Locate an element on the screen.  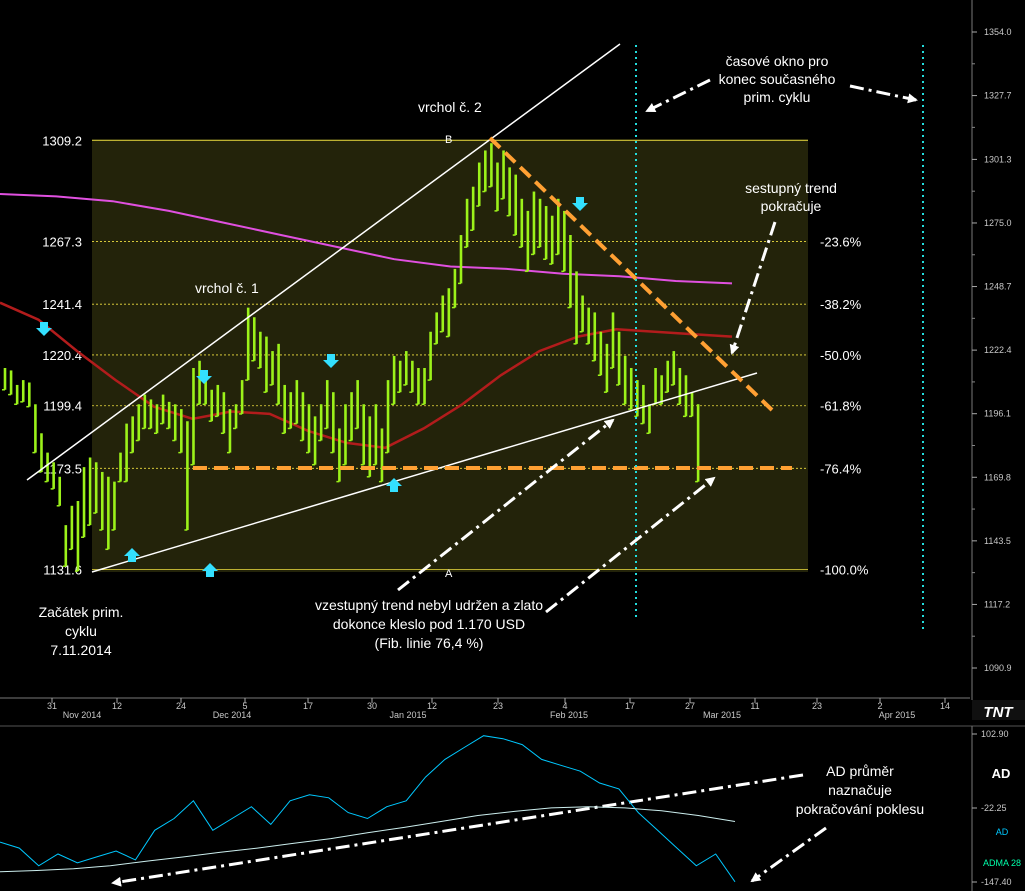
annotation-uptrend-break-2: dokonce kleslo pod 1.170 USD is located at coordinates (429, 624).